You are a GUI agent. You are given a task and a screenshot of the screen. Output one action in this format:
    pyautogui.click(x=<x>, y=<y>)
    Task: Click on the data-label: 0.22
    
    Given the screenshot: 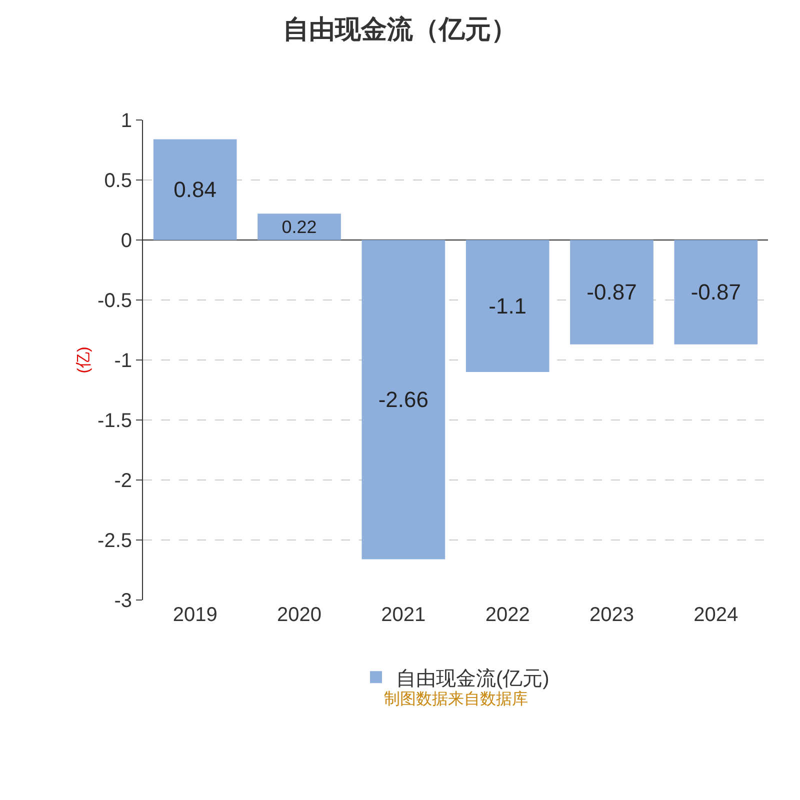 What is the action you would take?
    pyautogui.click(x=299, y=226)
    